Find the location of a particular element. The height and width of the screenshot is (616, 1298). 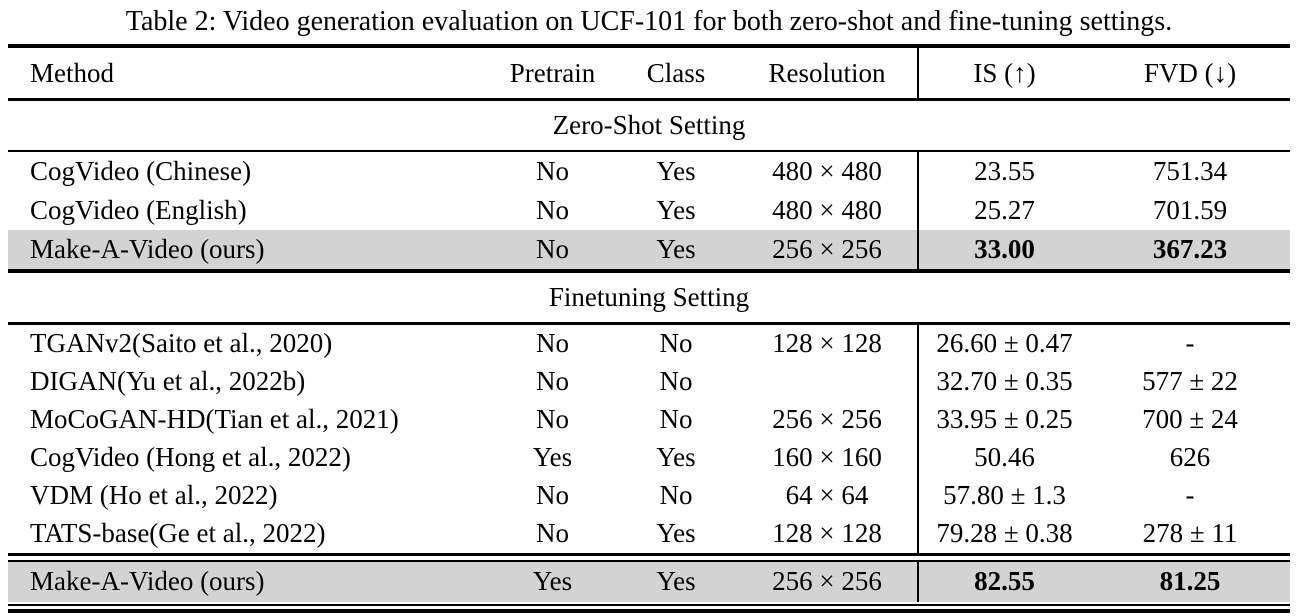

column-header-resolution: Resolution is located at coordinates (827, 72).